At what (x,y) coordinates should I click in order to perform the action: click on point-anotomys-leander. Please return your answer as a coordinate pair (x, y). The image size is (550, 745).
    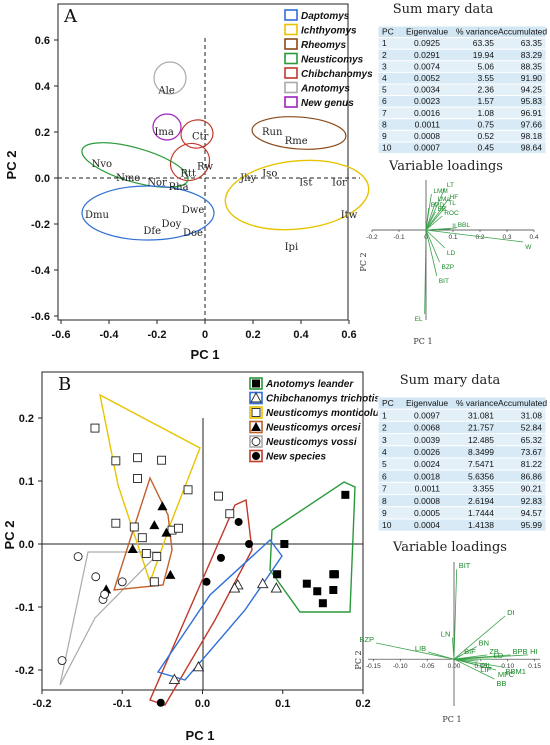
    Looking at the image, I should click on (333, 589).